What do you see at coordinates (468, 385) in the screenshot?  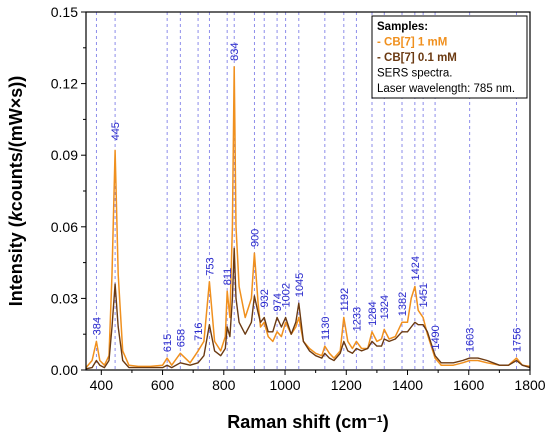 I see `x-tick-label-1600: 1600` at bounding box center [468, 385].